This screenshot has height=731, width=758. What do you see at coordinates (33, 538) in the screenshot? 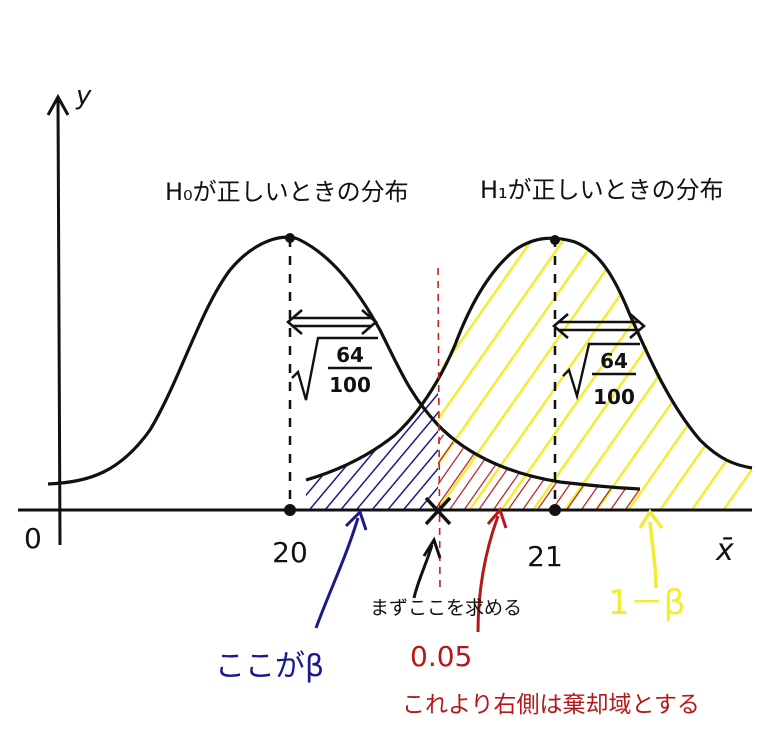
I see `origin-label: 0` at bounding box center [33, 538].